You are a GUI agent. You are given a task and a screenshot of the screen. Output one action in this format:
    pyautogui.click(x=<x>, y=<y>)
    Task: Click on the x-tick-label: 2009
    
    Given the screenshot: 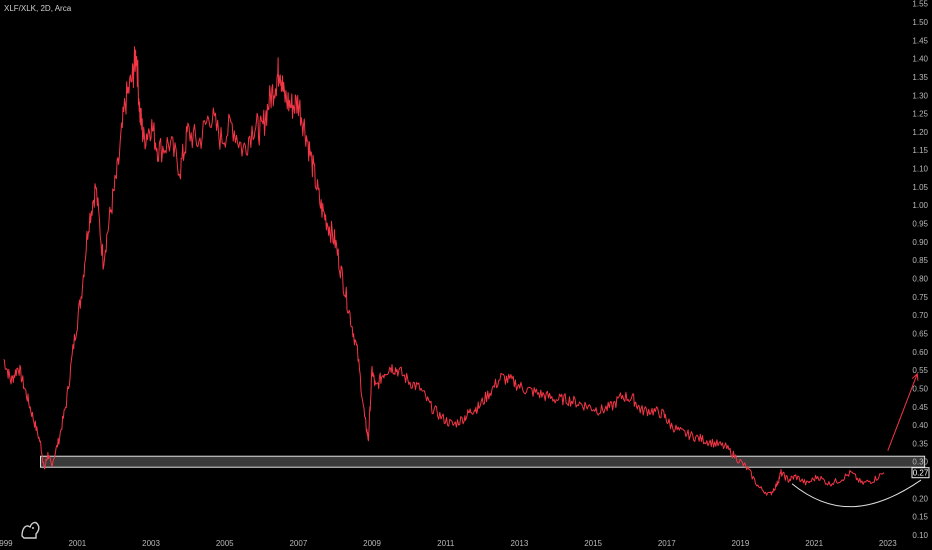 What is the action you would take?
    pyautogui.click(x=372, y=543)
    